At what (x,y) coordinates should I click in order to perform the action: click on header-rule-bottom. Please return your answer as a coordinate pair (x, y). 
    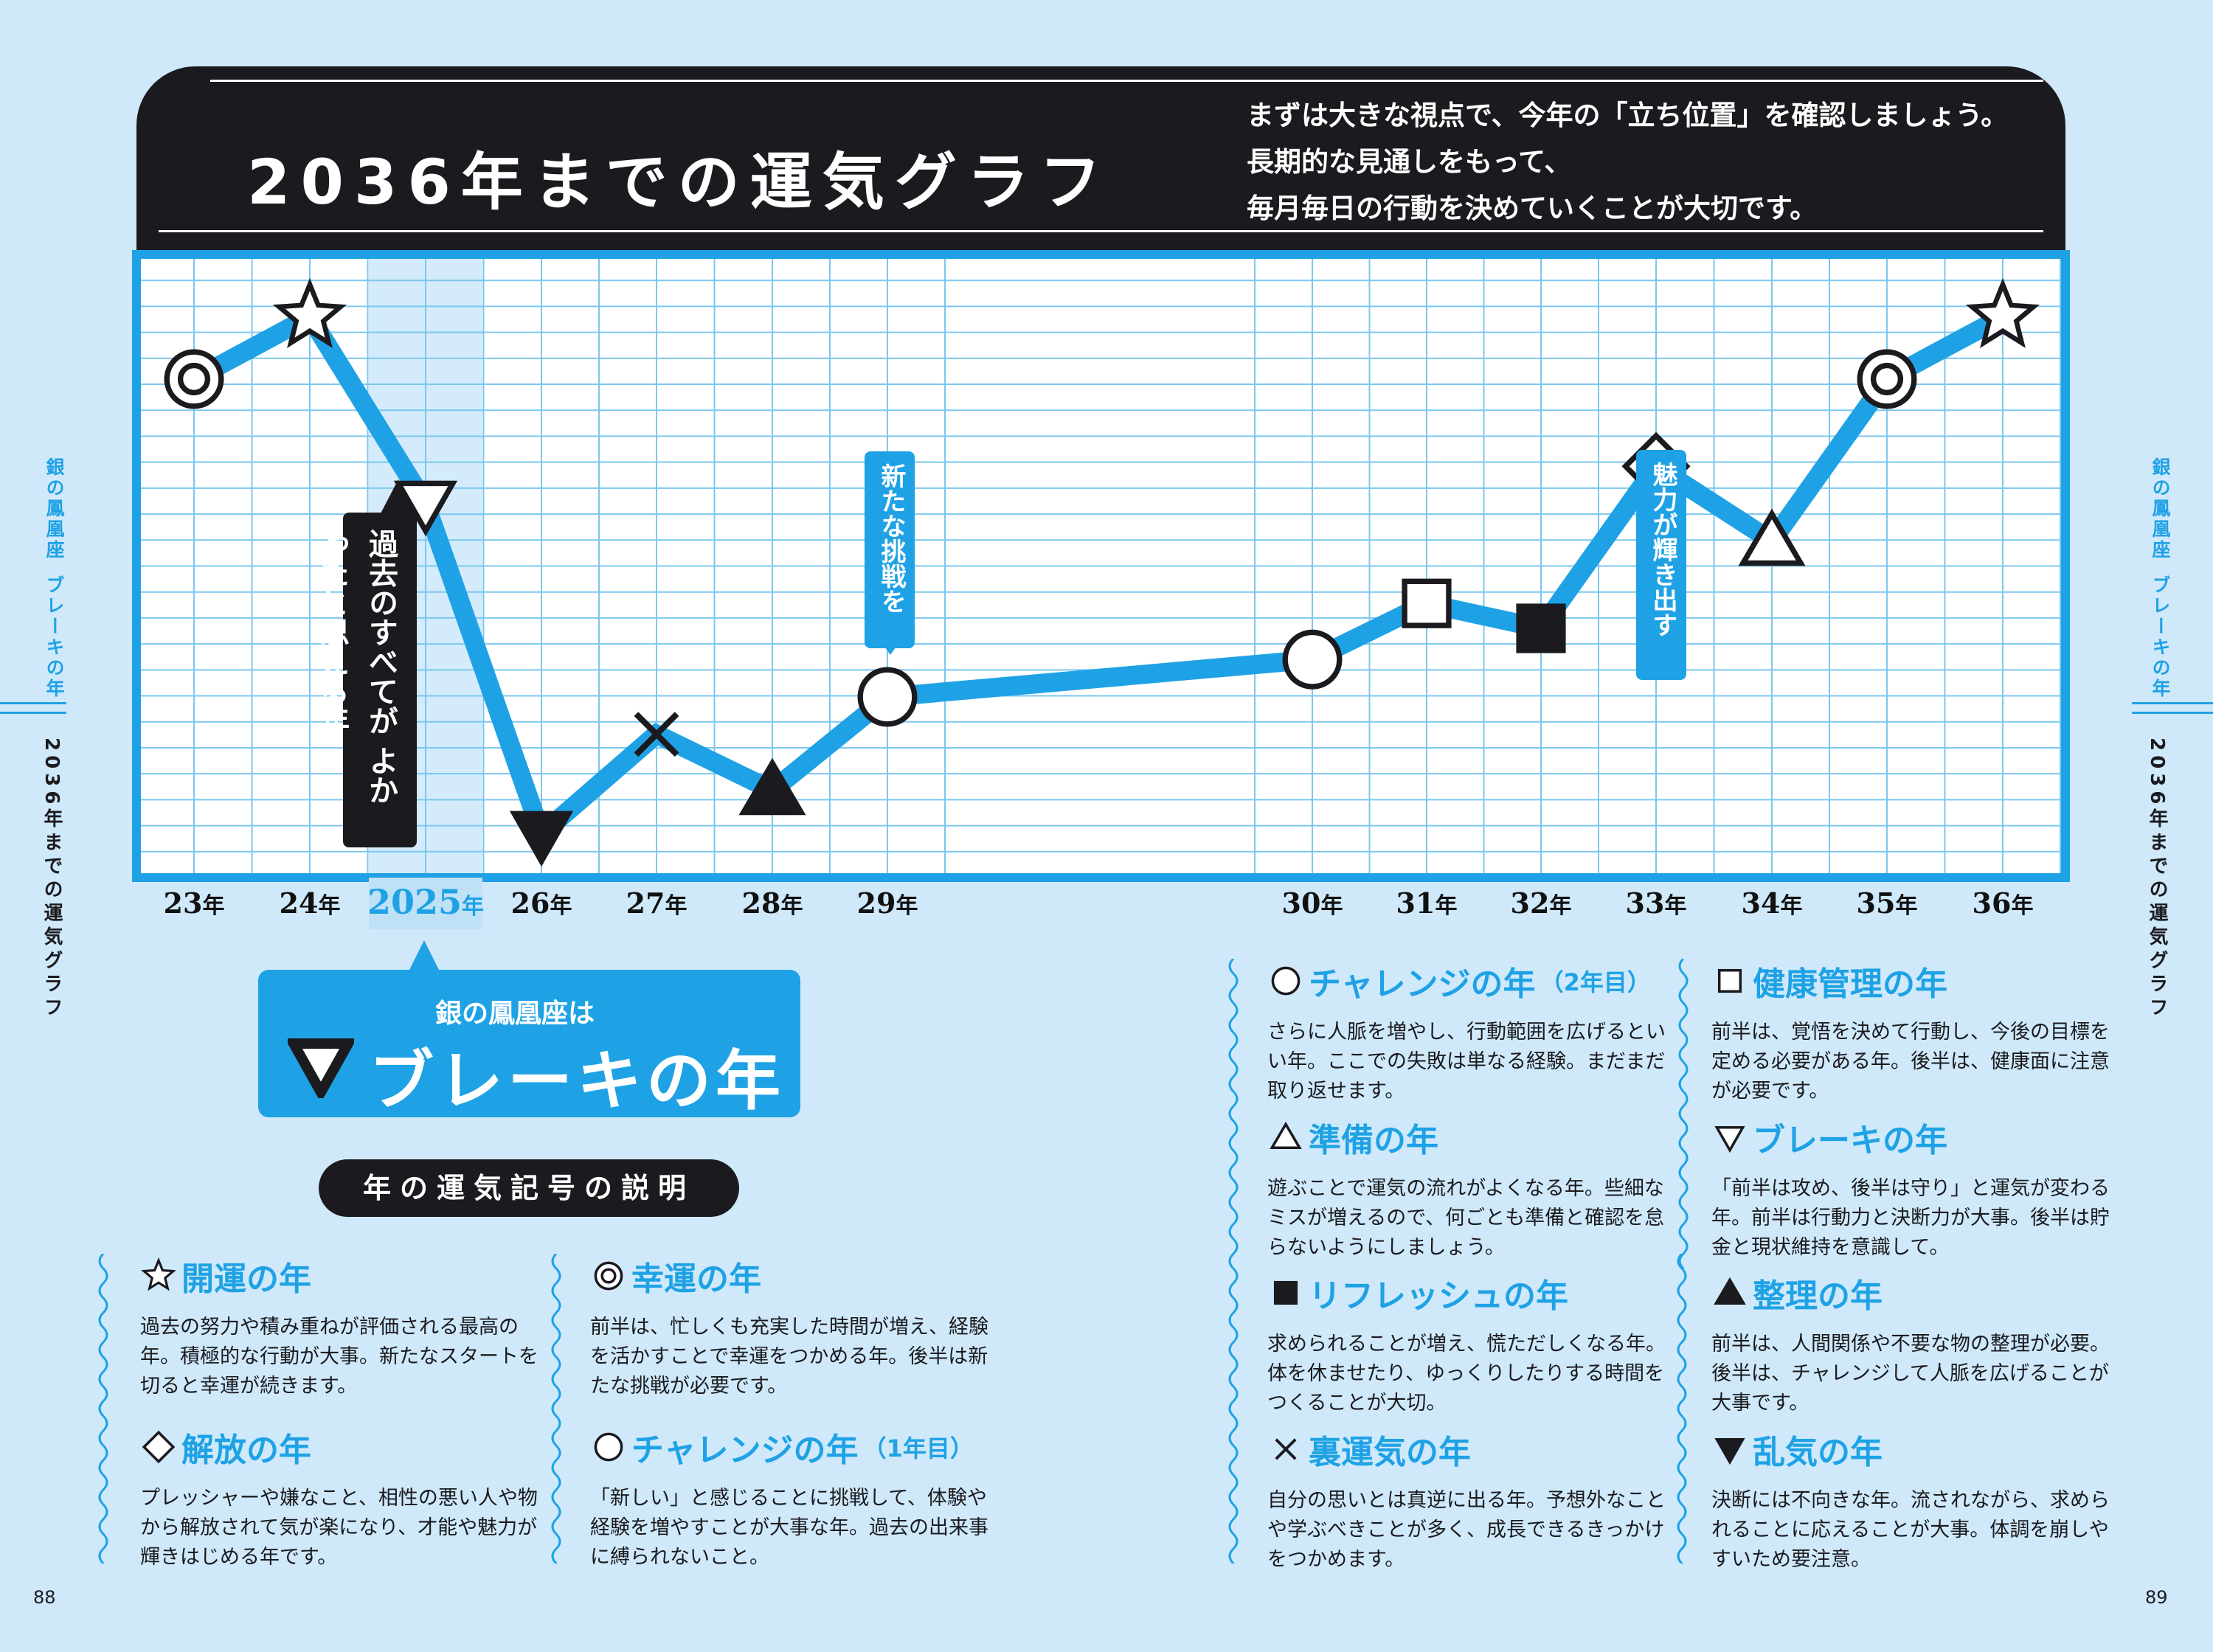
    Looking at the image, I should click on (1101, 231).